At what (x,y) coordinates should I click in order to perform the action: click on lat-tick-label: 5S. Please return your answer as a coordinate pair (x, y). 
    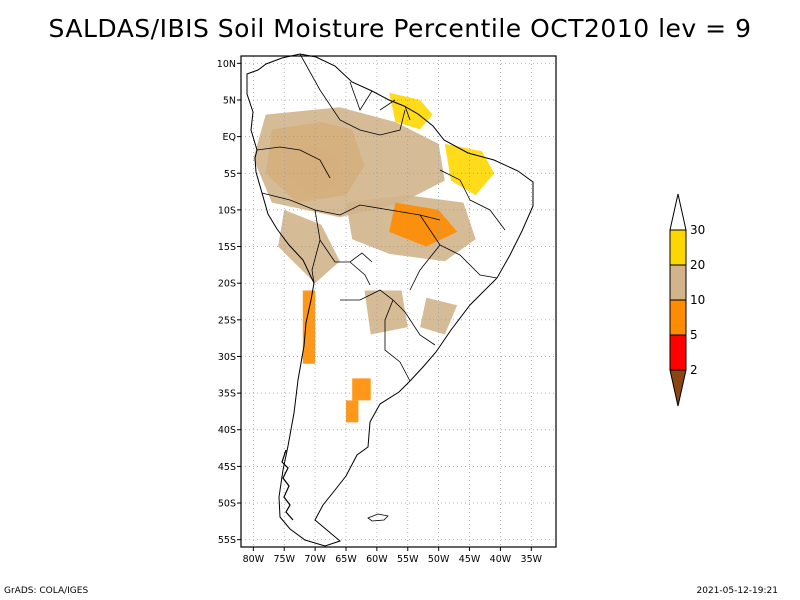
    Looking at the image, I should click on (230, 174).